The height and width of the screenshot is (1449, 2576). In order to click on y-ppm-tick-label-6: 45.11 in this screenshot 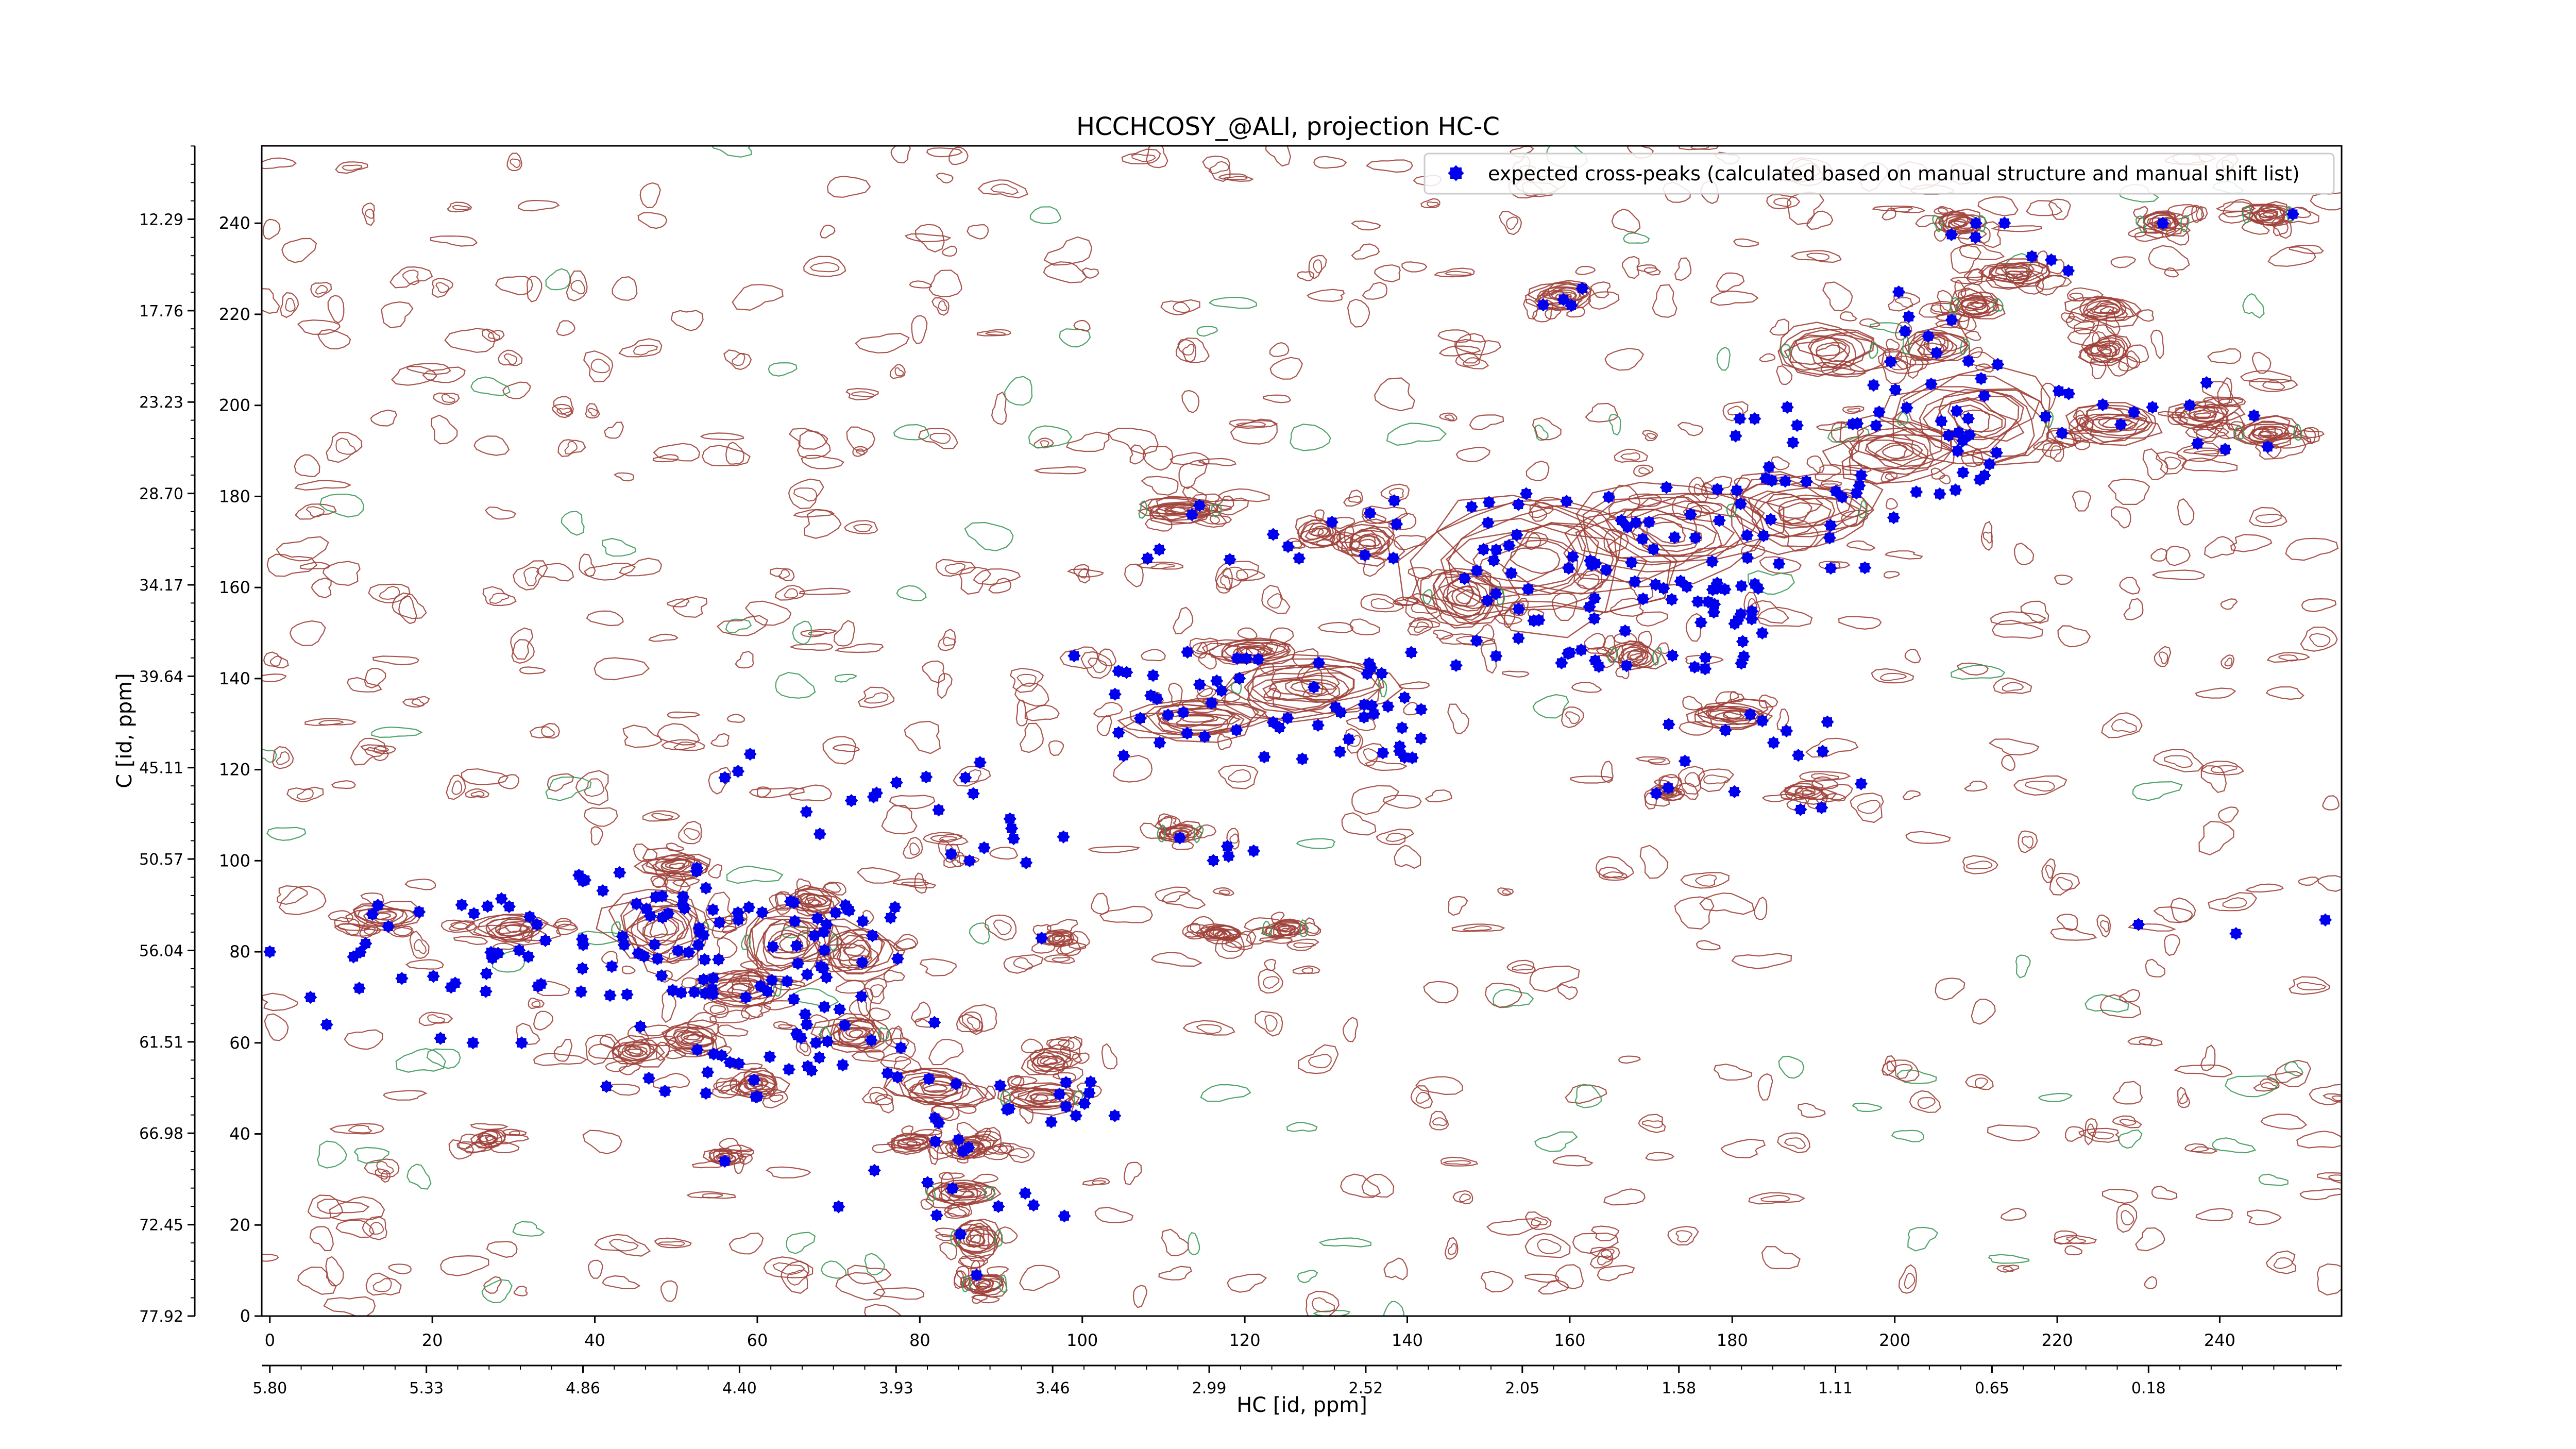, I will do `click(161, 769)`.